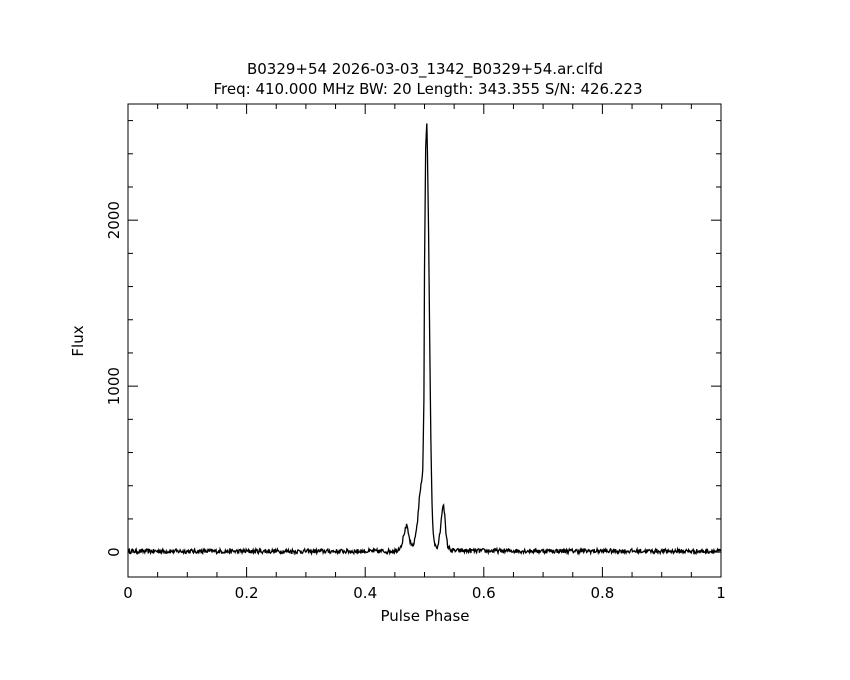 This screenshot has height=680, width=850. What do you see at coordinates (114, 220) in the screenshot?
I see `y-tick-label: 2000` at bounding box center [114, 220].